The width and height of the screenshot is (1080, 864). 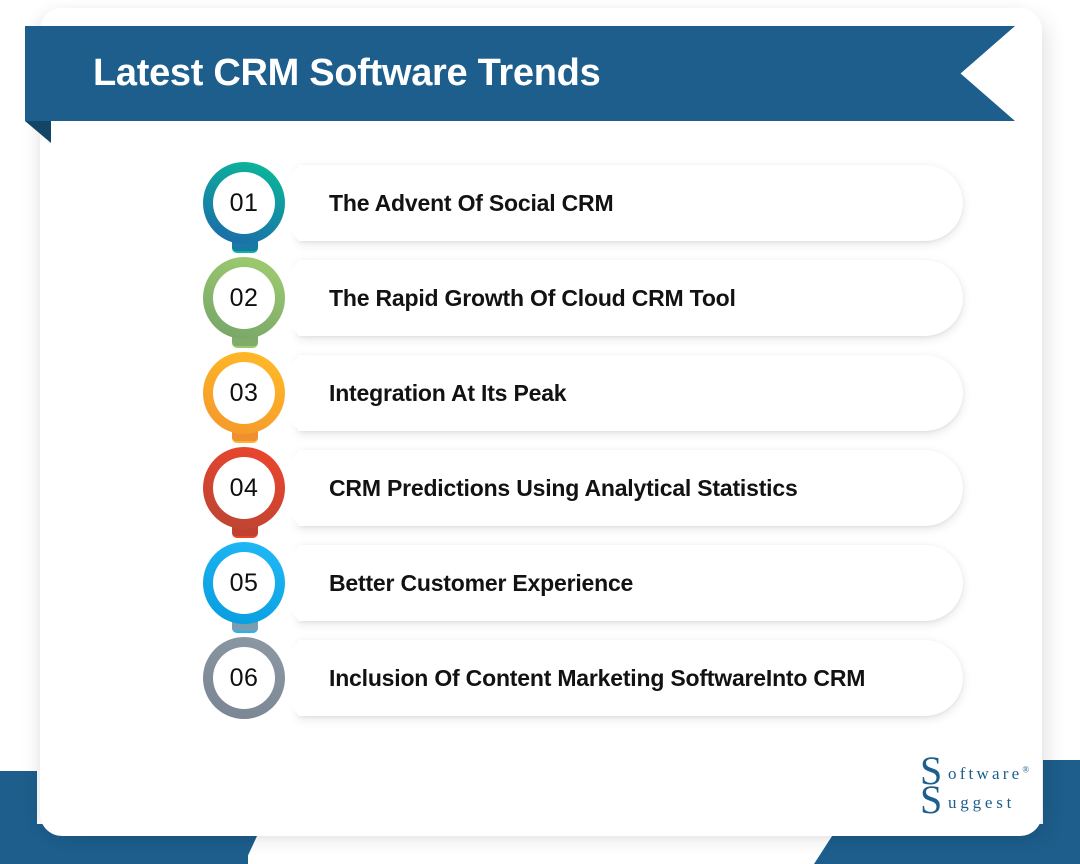 I want to click on timeline-row: Integration At Its Peak 03, so click(x=585, y=394).